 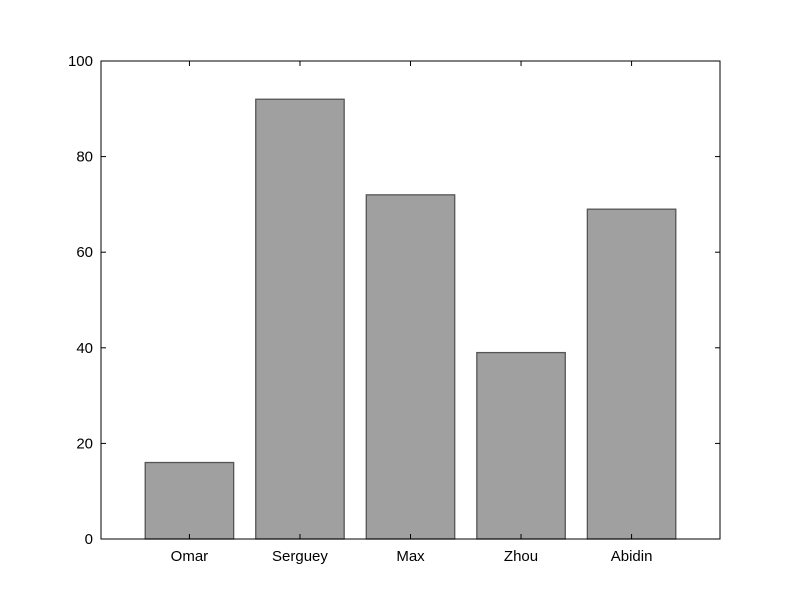 What do you see at coordinates (84, 252) in the screenshot?
I see `y-tick-label: 60` at bounding box center [84, 252].